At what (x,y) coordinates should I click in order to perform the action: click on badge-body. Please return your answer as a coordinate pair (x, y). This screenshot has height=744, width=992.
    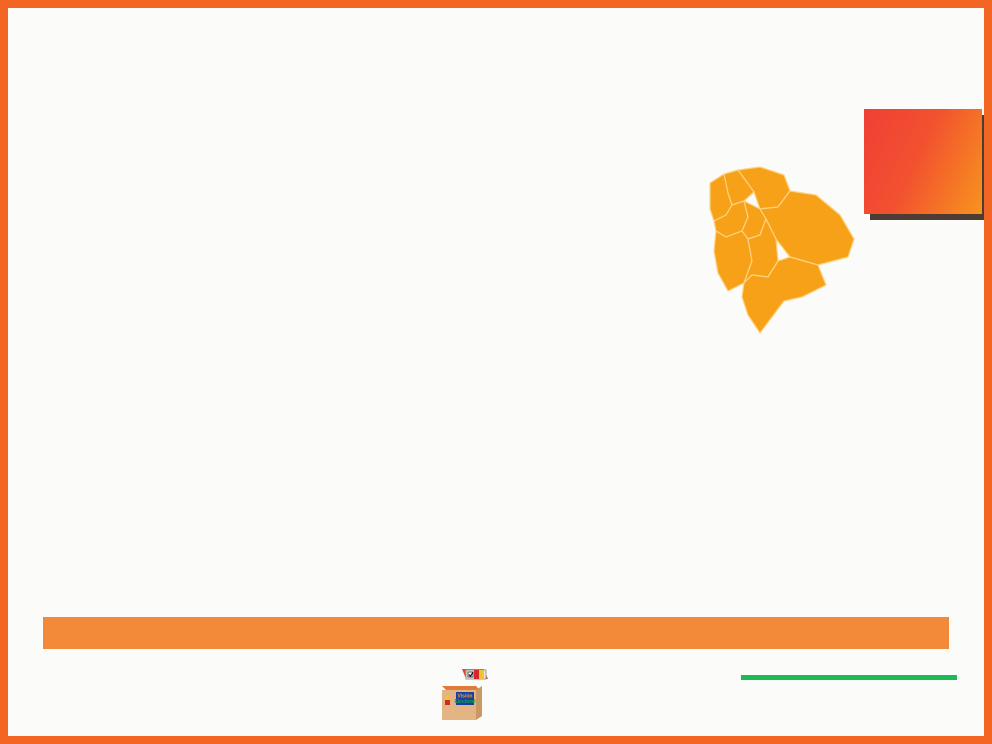
    Looking at the image, I should click on (923, 161).